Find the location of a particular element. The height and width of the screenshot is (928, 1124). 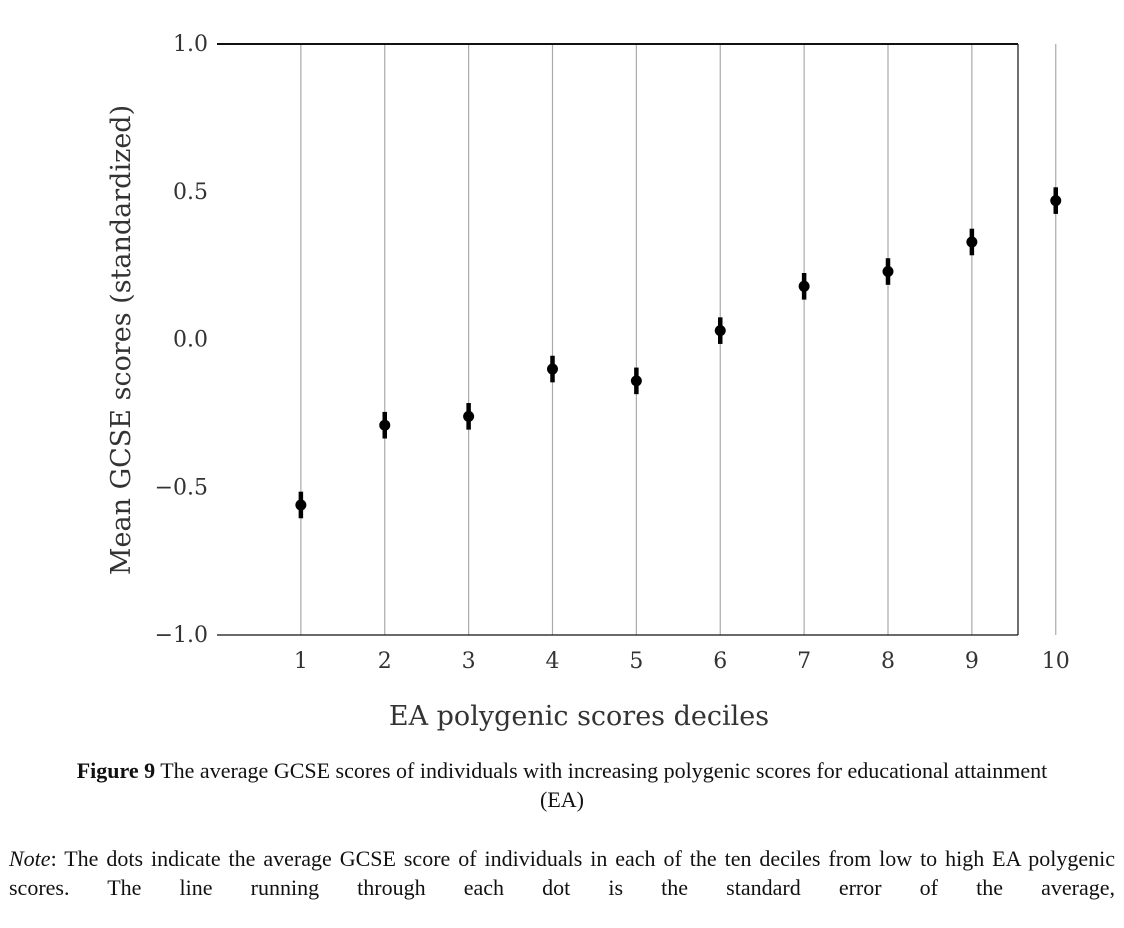

y-tick-label: −0.5 is located at coordinates (181, 487).